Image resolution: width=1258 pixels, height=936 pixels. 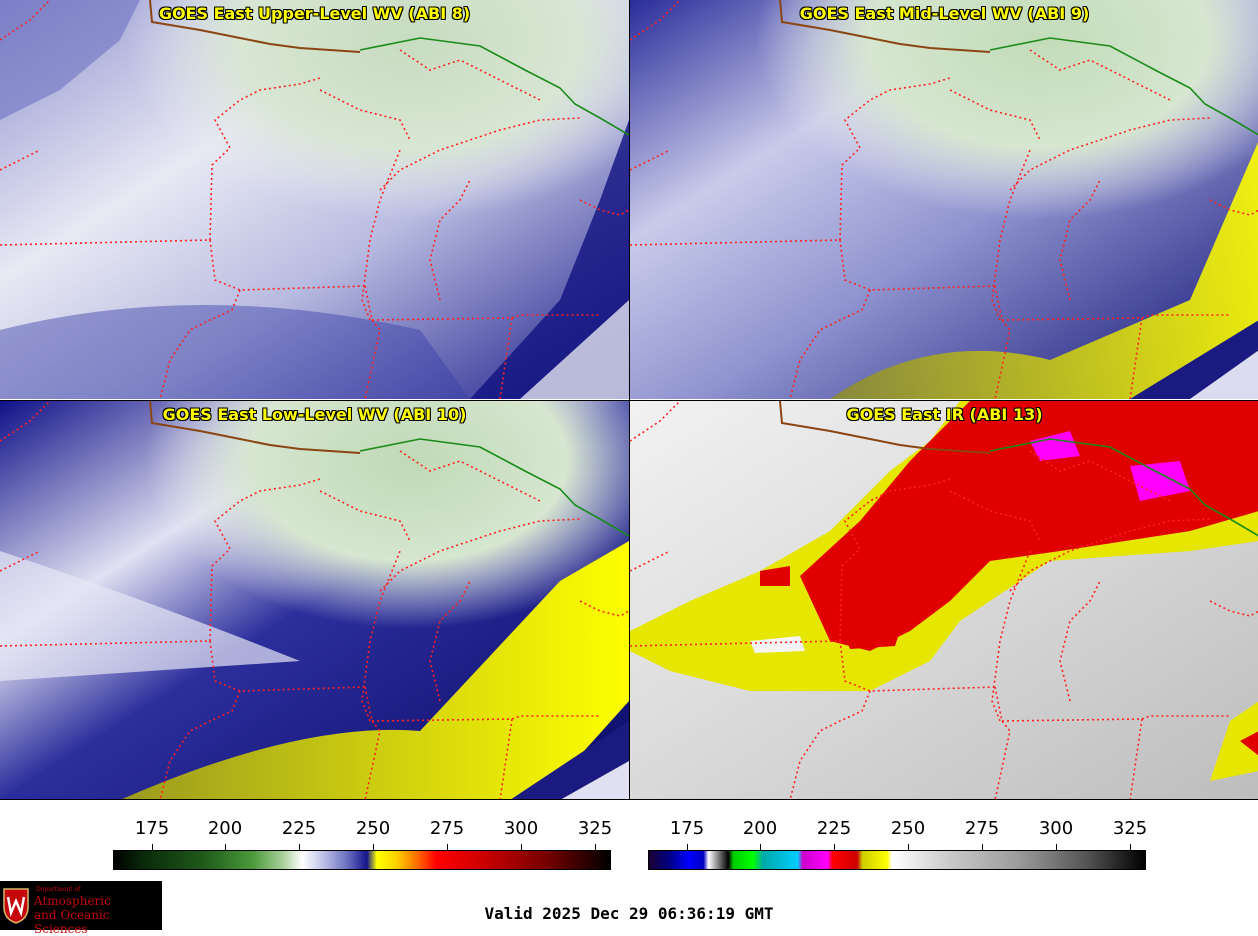 What do you see at coordinates (362, 860) in the screenshot?
I see `wv-color-strip` at bounding box center [362, 860].